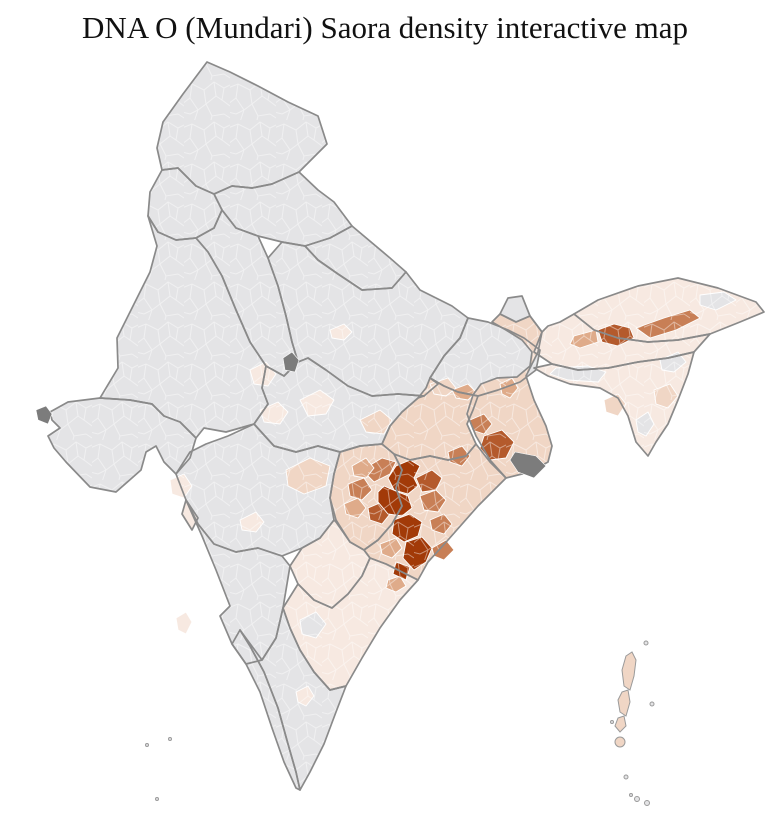 Image resolution: width=770 pixels, height=814 pixels. Describe the element at coordinates (291, 362) in the screenshot. I see `region-delhi-ncr` at that location.